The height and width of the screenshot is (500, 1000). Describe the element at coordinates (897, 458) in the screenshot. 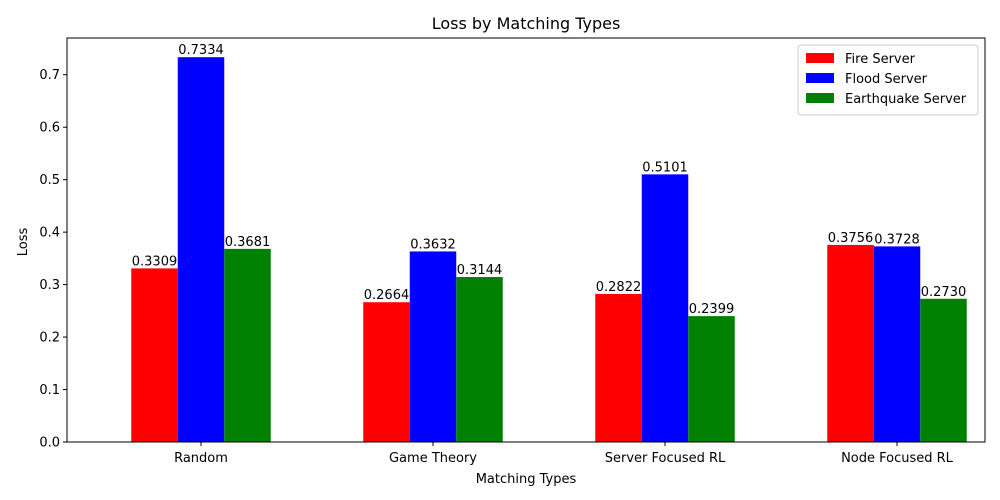

I see `x-tick-label: Node Focused RL` at that location.